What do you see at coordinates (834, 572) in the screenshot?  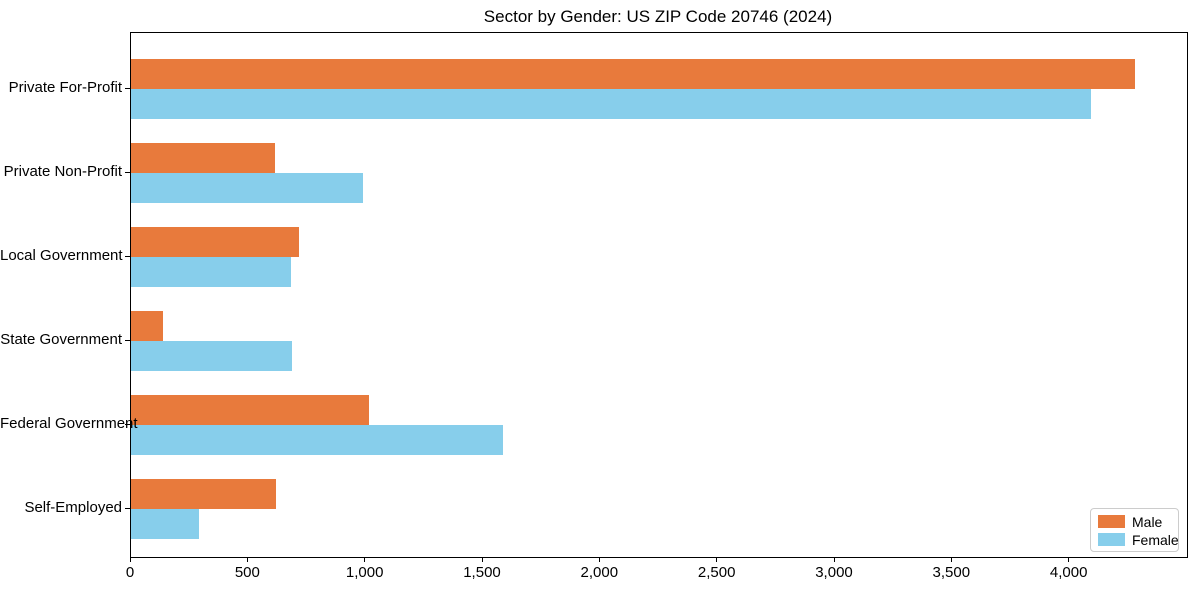 I see `x-tick-label: 3,000` at bounding box center [834, 572].